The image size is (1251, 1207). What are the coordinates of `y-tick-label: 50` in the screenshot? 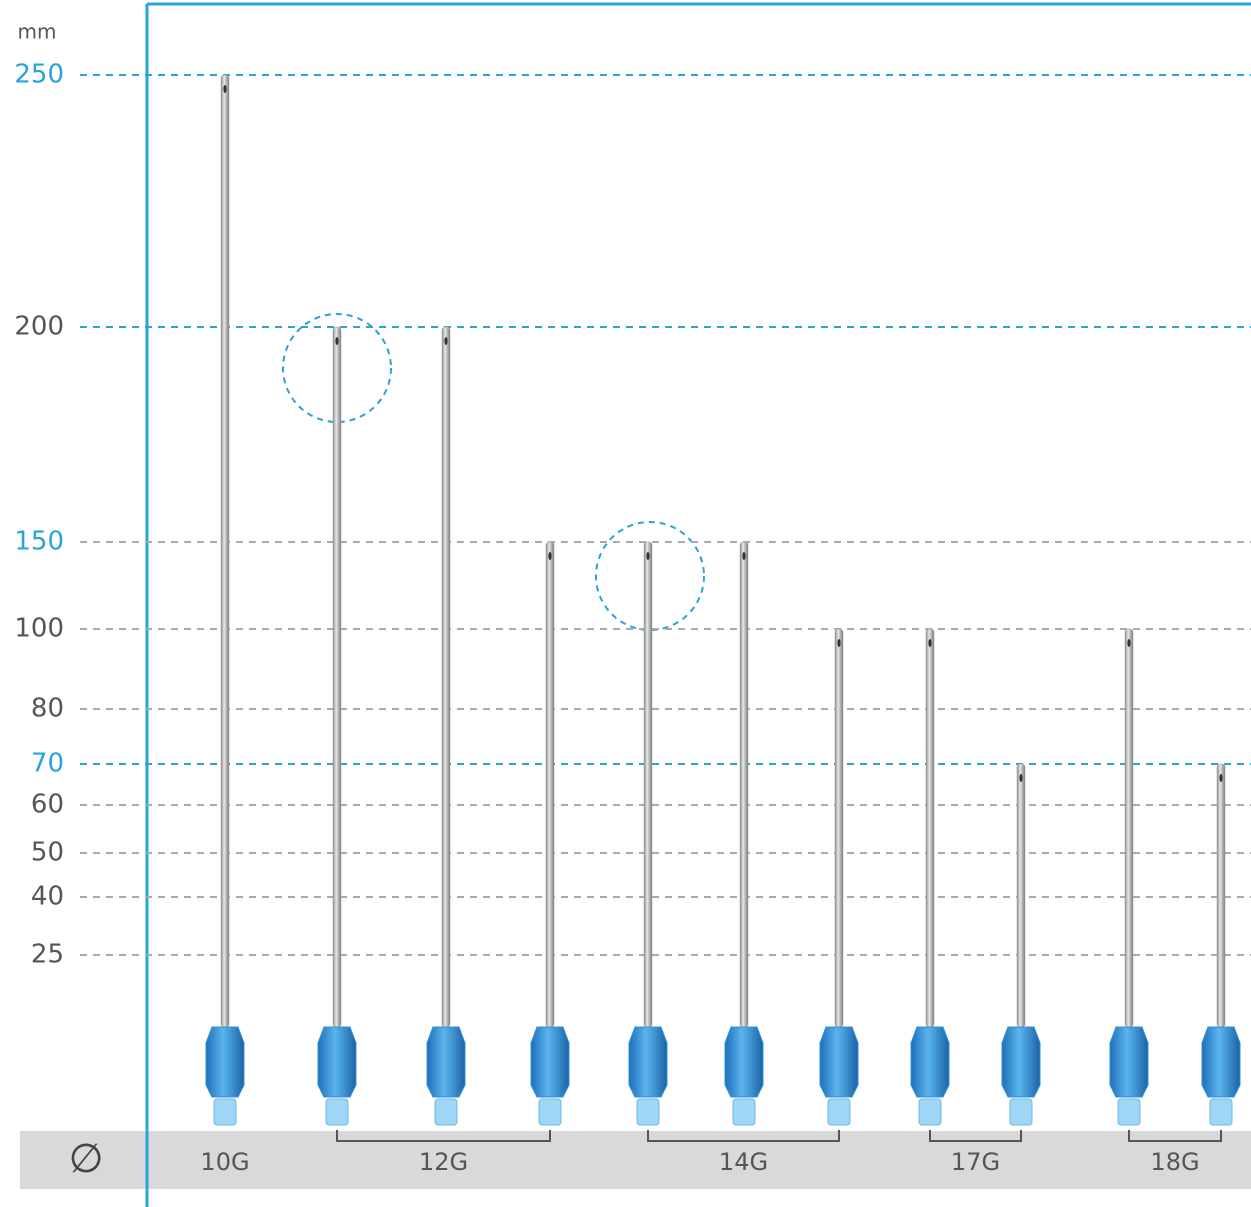 It's located at (47, 853).